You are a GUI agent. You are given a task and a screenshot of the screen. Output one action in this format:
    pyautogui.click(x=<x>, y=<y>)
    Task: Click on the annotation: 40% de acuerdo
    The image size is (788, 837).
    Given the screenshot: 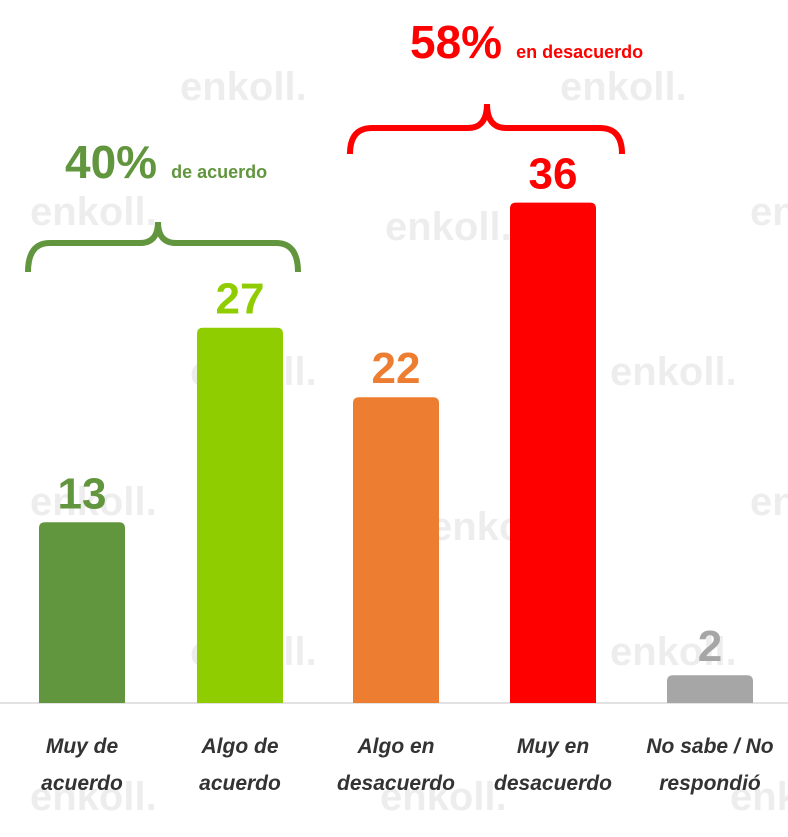 What is the action you would take?
    pyautogui.click(x=166, y=162)
    